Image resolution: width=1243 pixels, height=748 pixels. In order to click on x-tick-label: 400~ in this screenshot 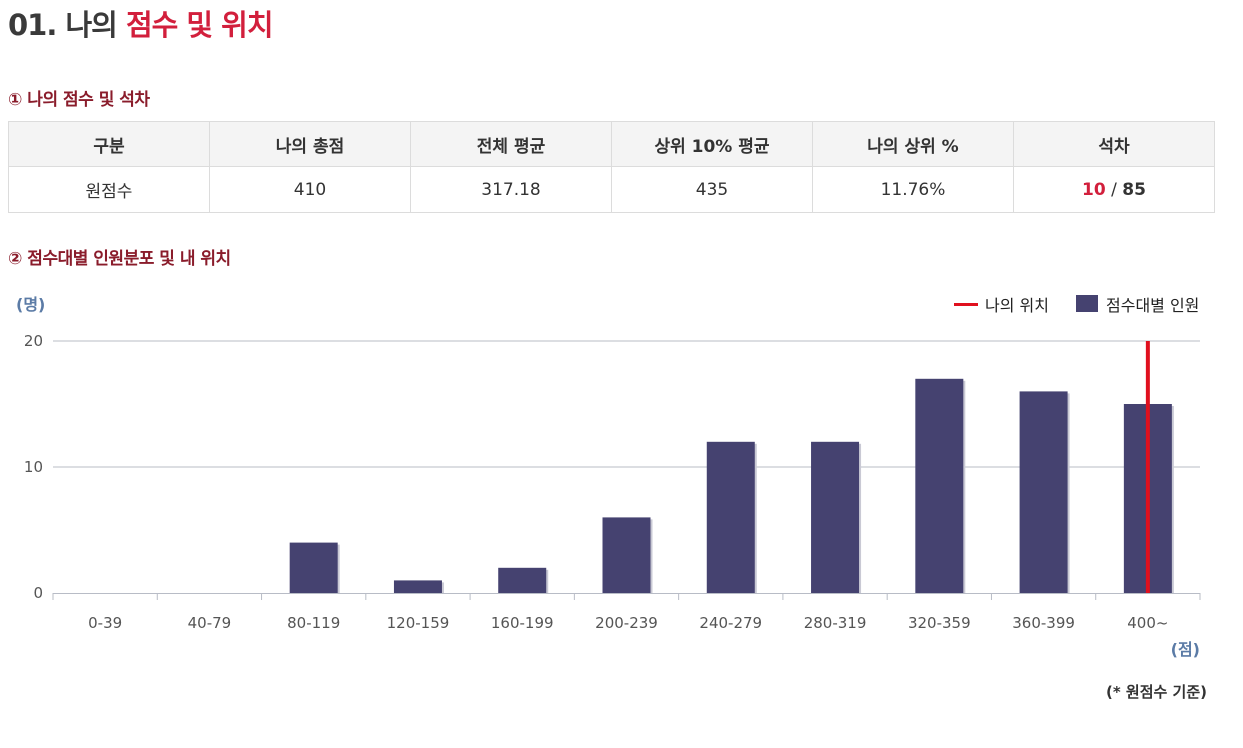, I will do `click(1147, 623)`.